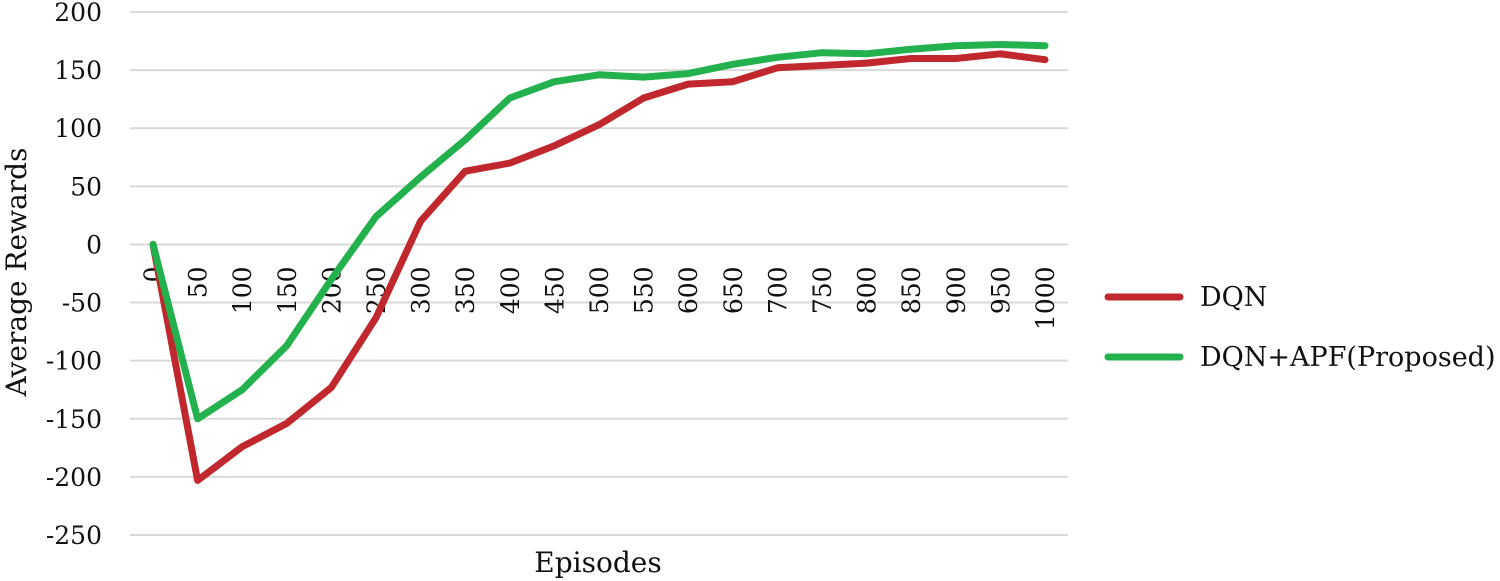  What do you see at coordinates (911, 290) in the screenshot?
I see `x-tick-label: 850` at bounding box center [911, 290].